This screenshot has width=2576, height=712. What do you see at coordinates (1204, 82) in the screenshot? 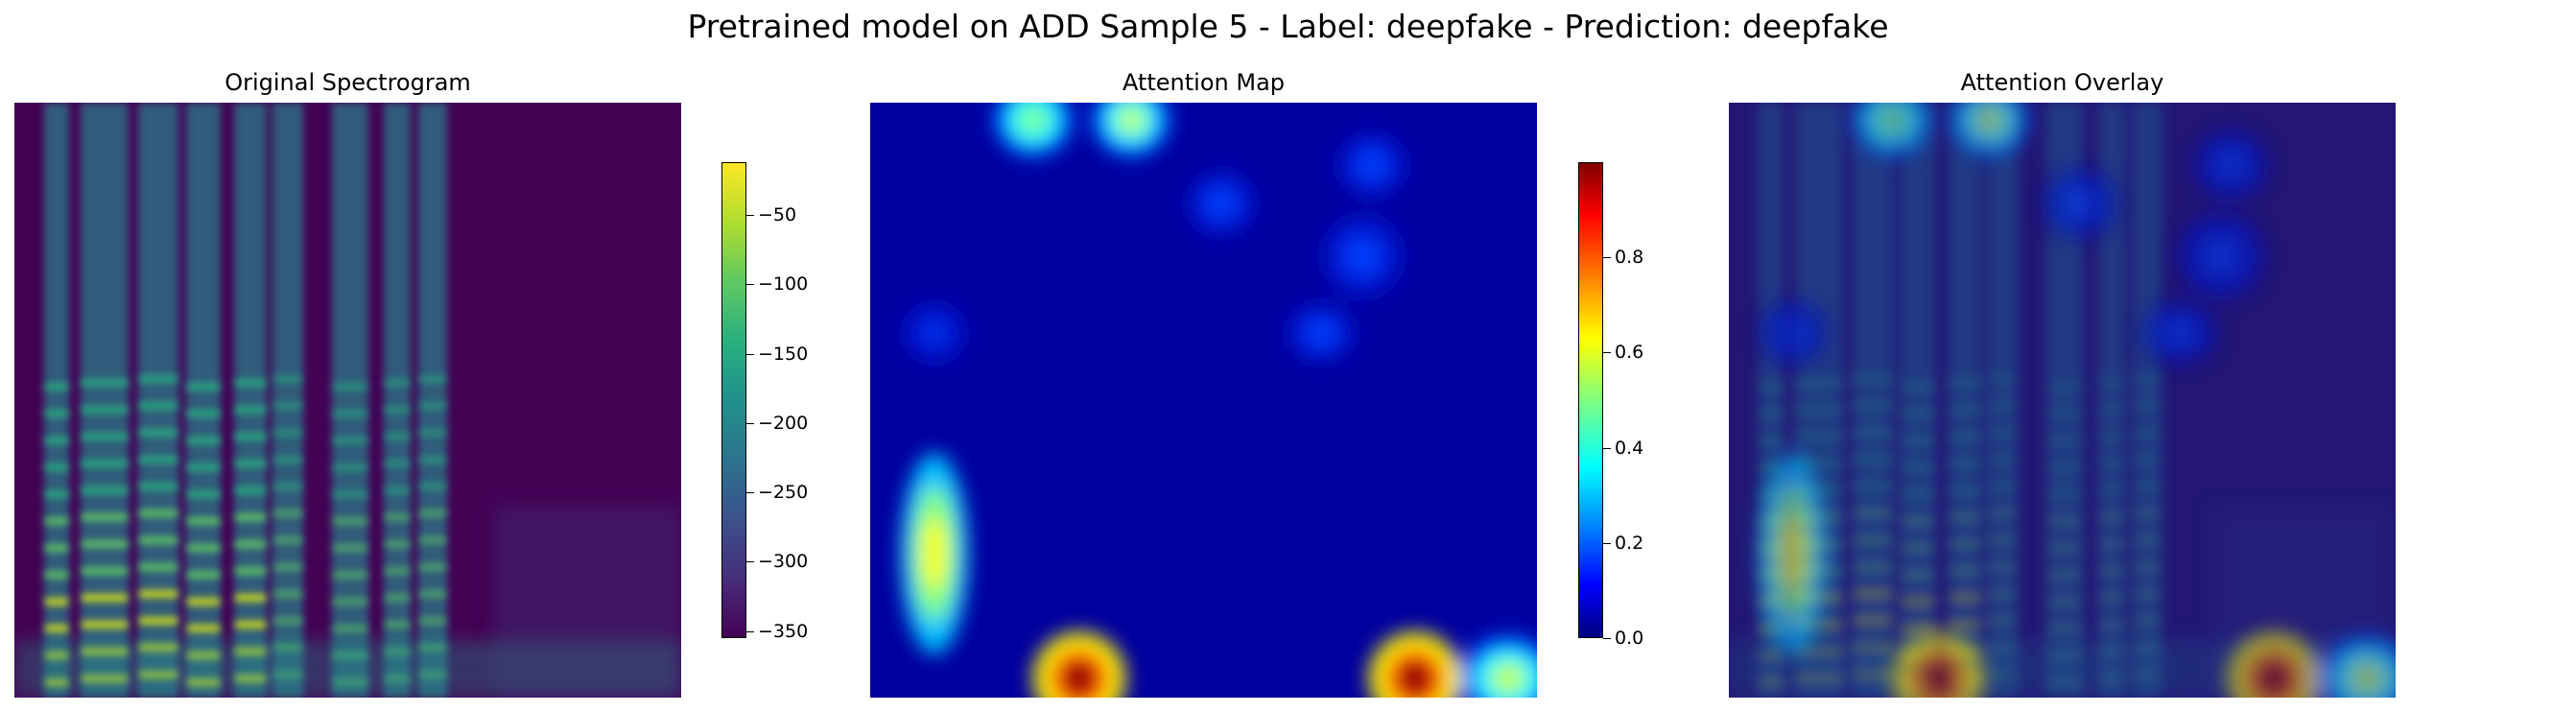
I see `attention-map-title: Attention Map` at bounding box center [1204, 82].